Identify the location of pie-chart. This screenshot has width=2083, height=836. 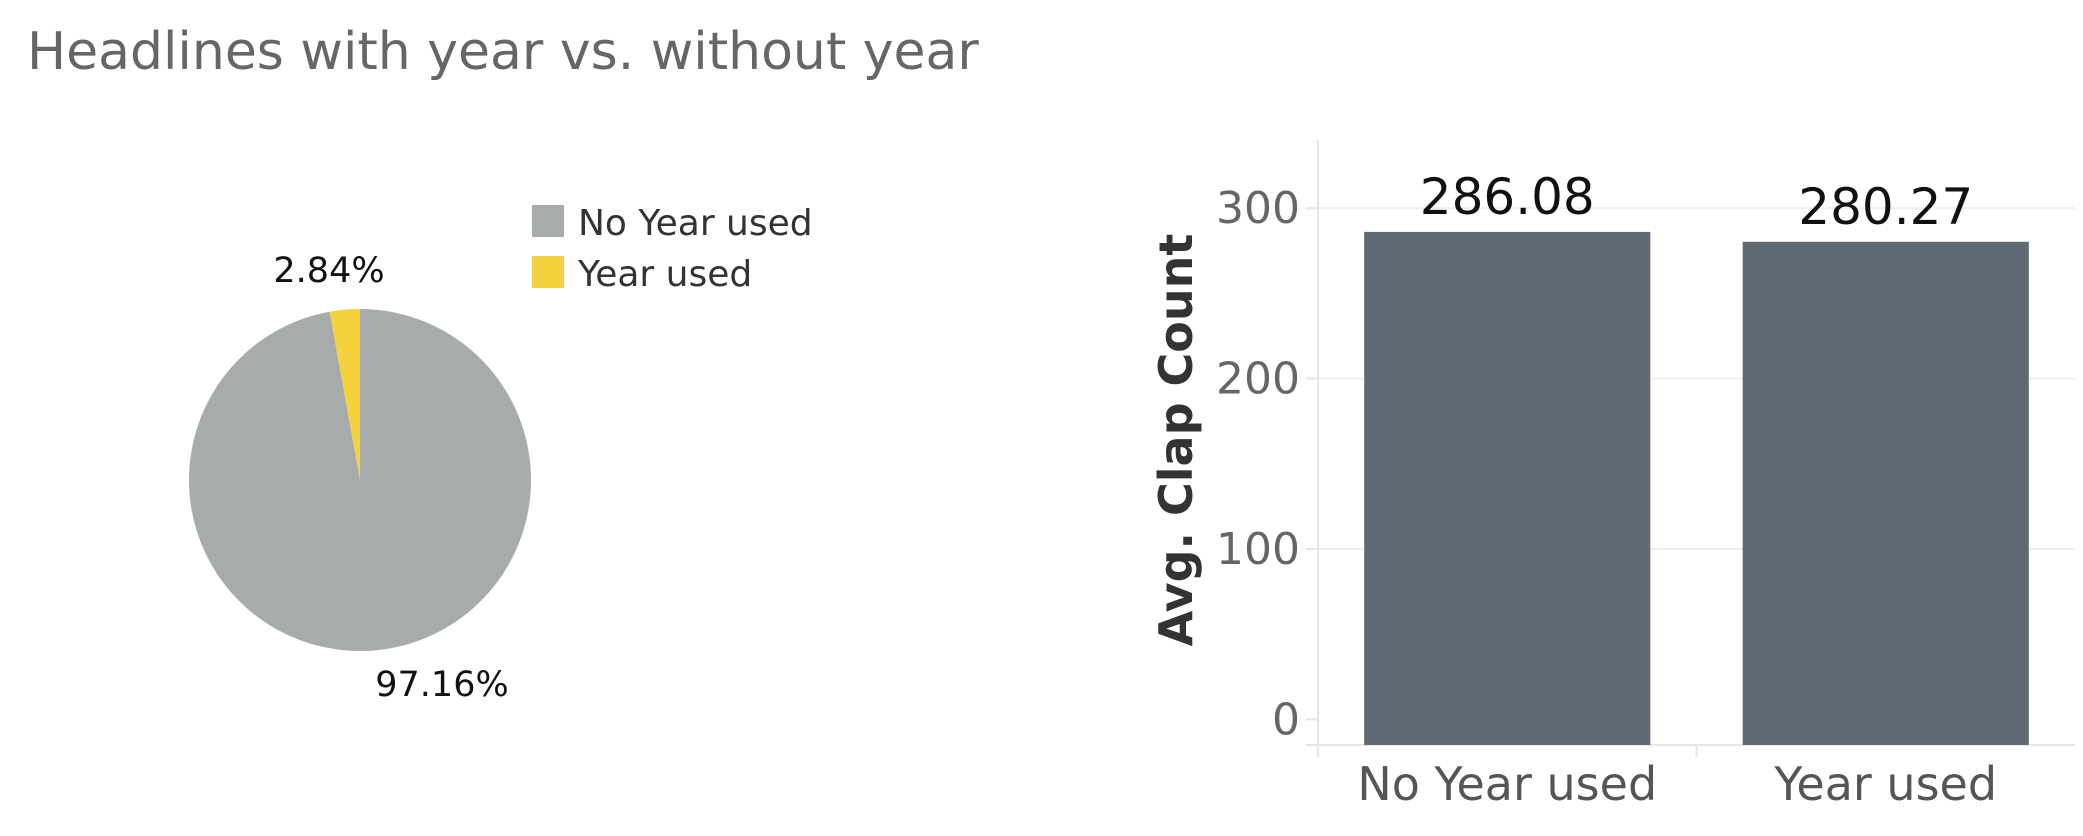
(359, 480).